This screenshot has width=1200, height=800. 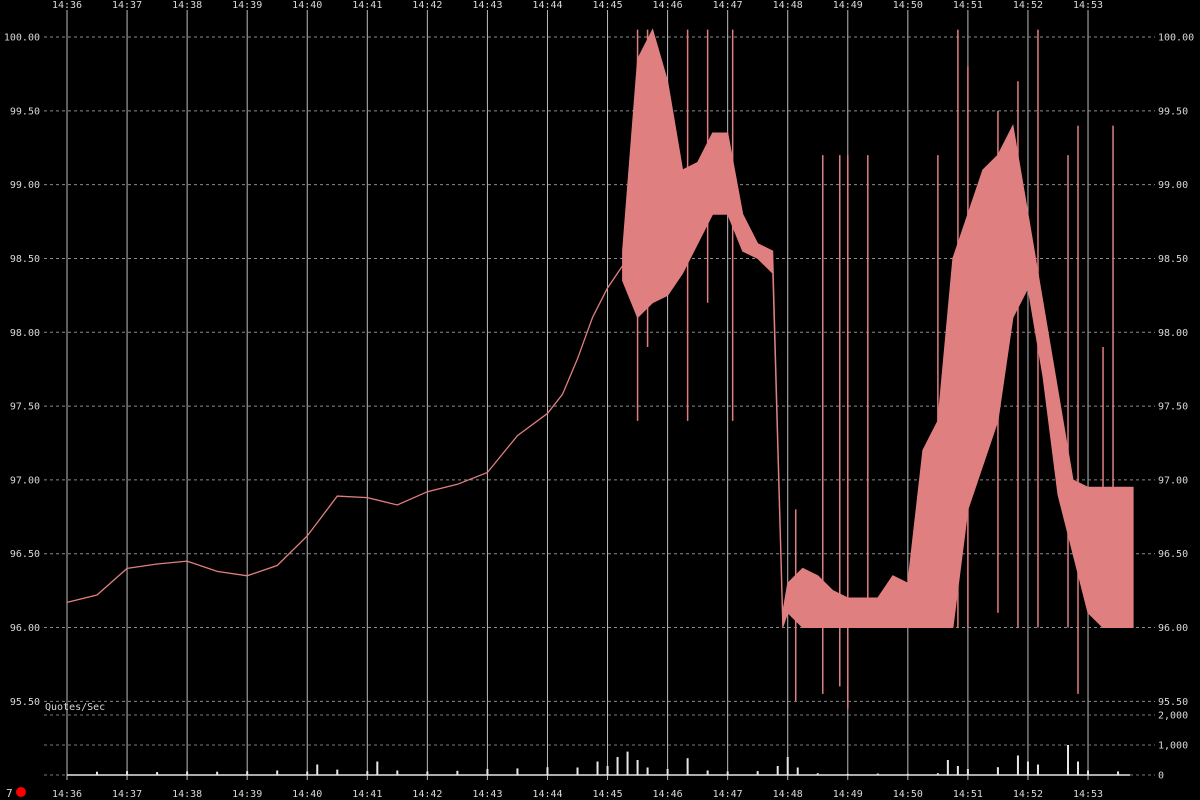 I want to click on volume-y-tick: 2,000, so click(x=1173, y=716).